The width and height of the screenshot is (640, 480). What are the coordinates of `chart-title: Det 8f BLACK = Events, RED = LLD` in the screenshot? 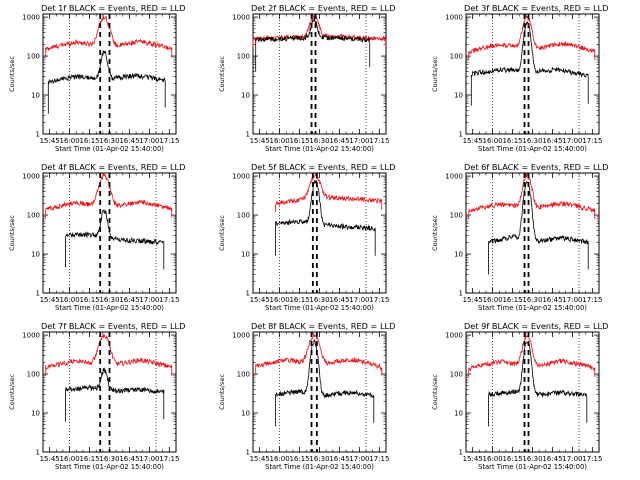 It's located at (323, 326).